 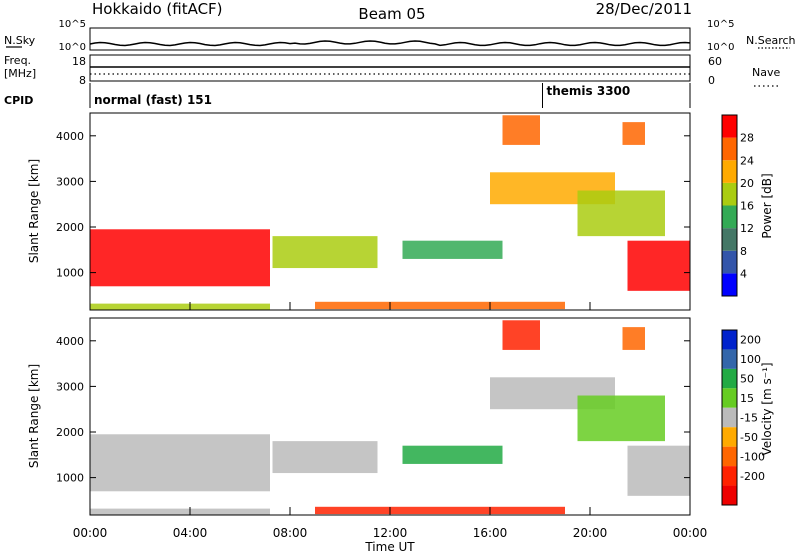 What do you see at coordinates (749, 437) in the screenshot?
I see `colorbar-tick-label: -50` at bounding box center [749, 437].